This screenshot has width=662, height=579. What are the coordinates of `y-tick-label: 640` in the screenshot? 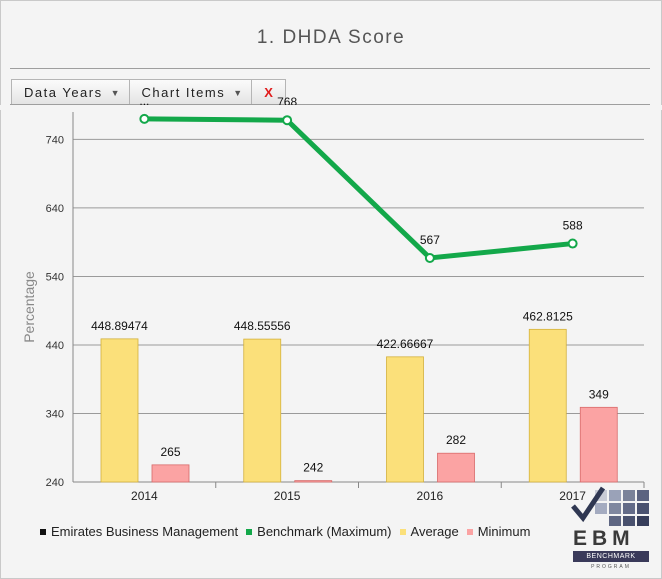 It's located at (55, 209).